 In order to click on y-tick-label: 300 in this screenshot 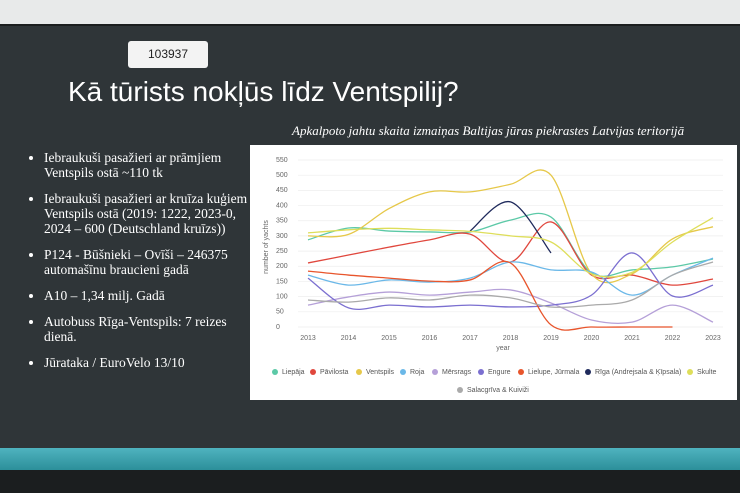, I will do `click(282, 236)`.